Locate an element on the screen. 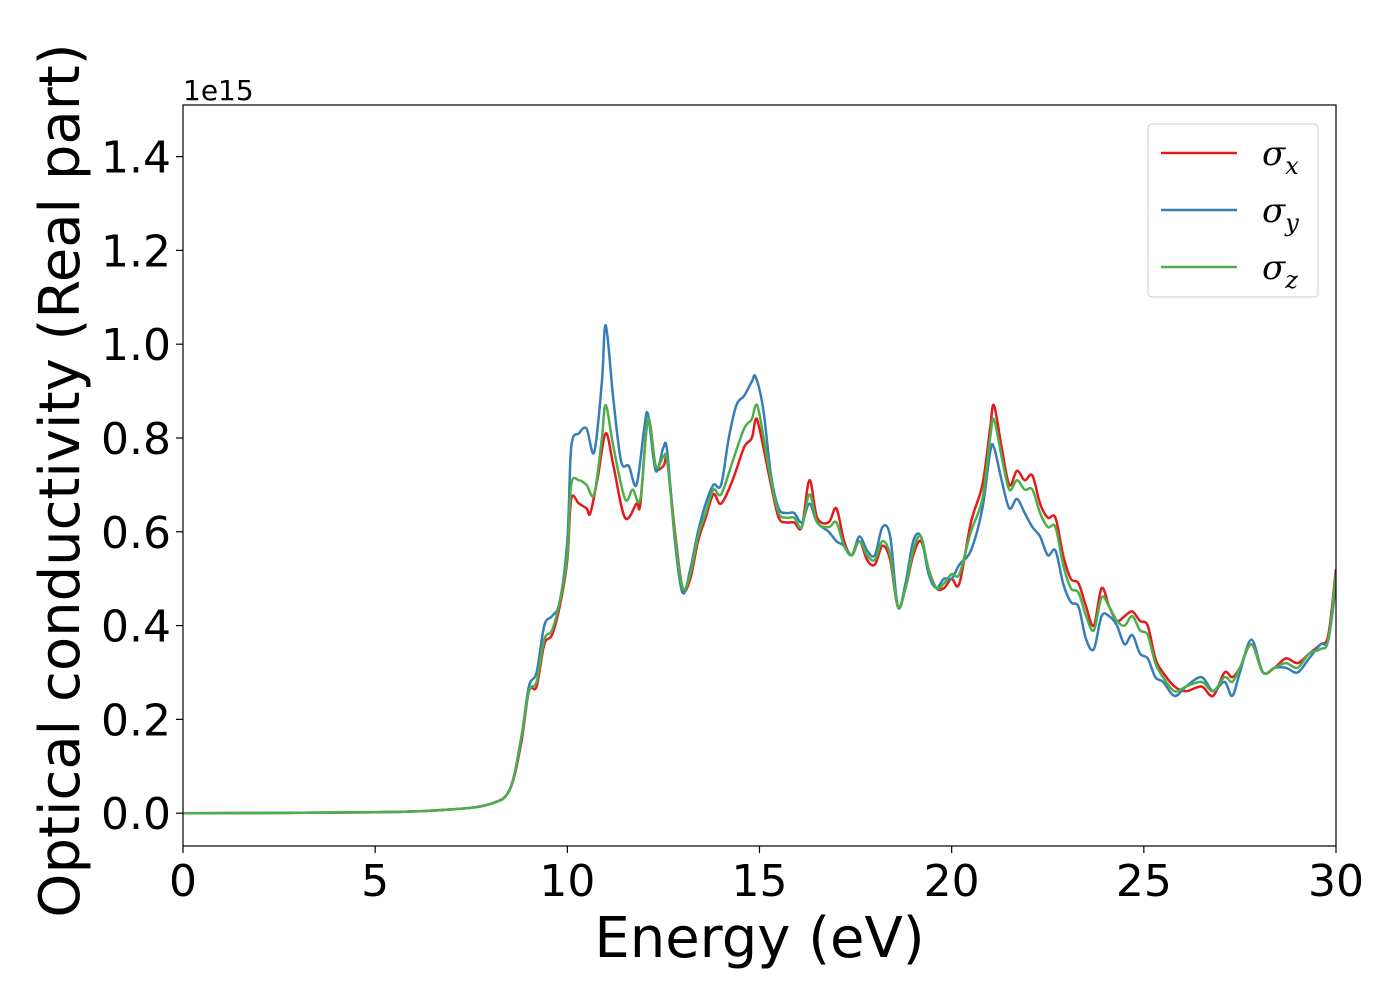 Image resolution: width=1400 pixels, height=1000 pixels. x-tick-label: 10 is located at coordinates (567, 881).